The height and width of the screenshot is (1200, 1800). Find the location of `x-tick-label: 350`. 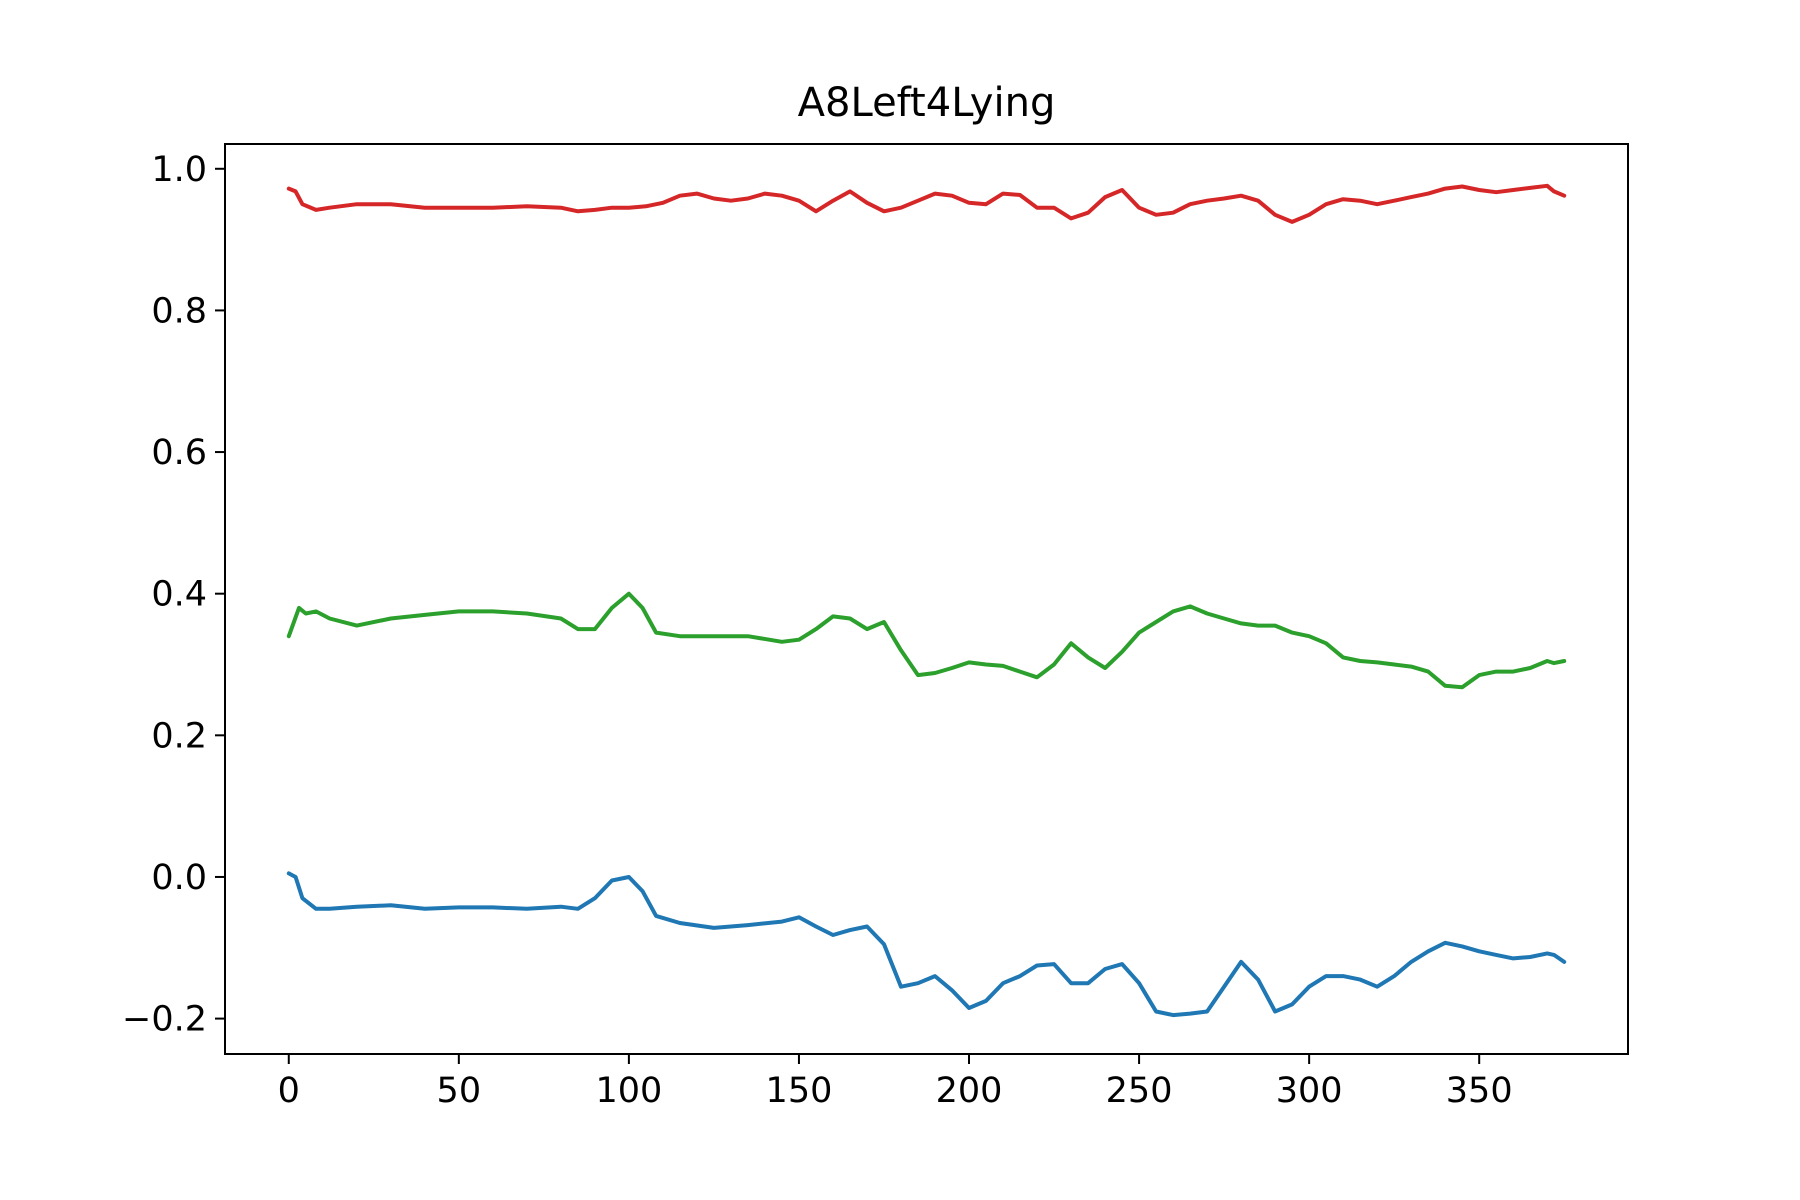

x-tick-label: 350 is located at coordinates (1479, 1091).